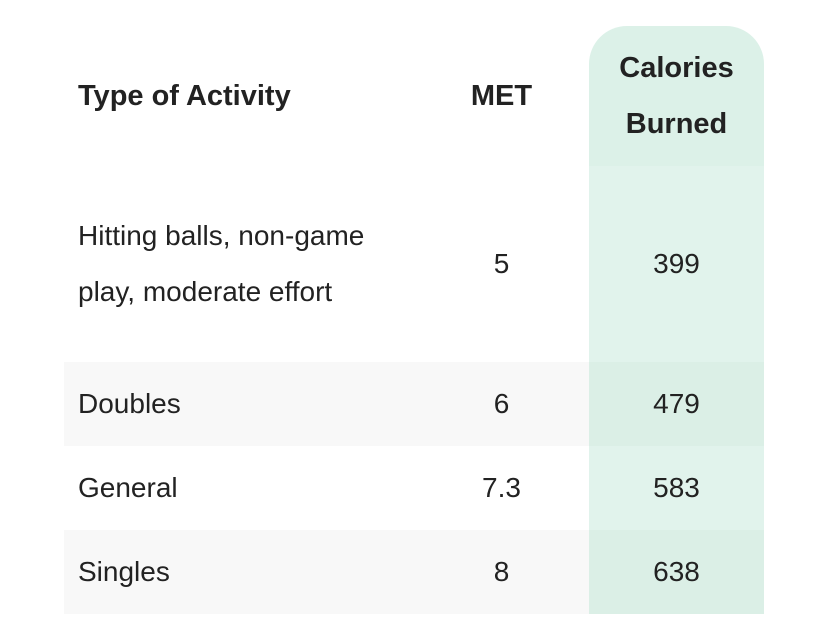 The image size is (828, 635). What do you see at coordinates (128, 487) in the screenshot?
I see `activity-cell: General` at bounding box center [128, 487].